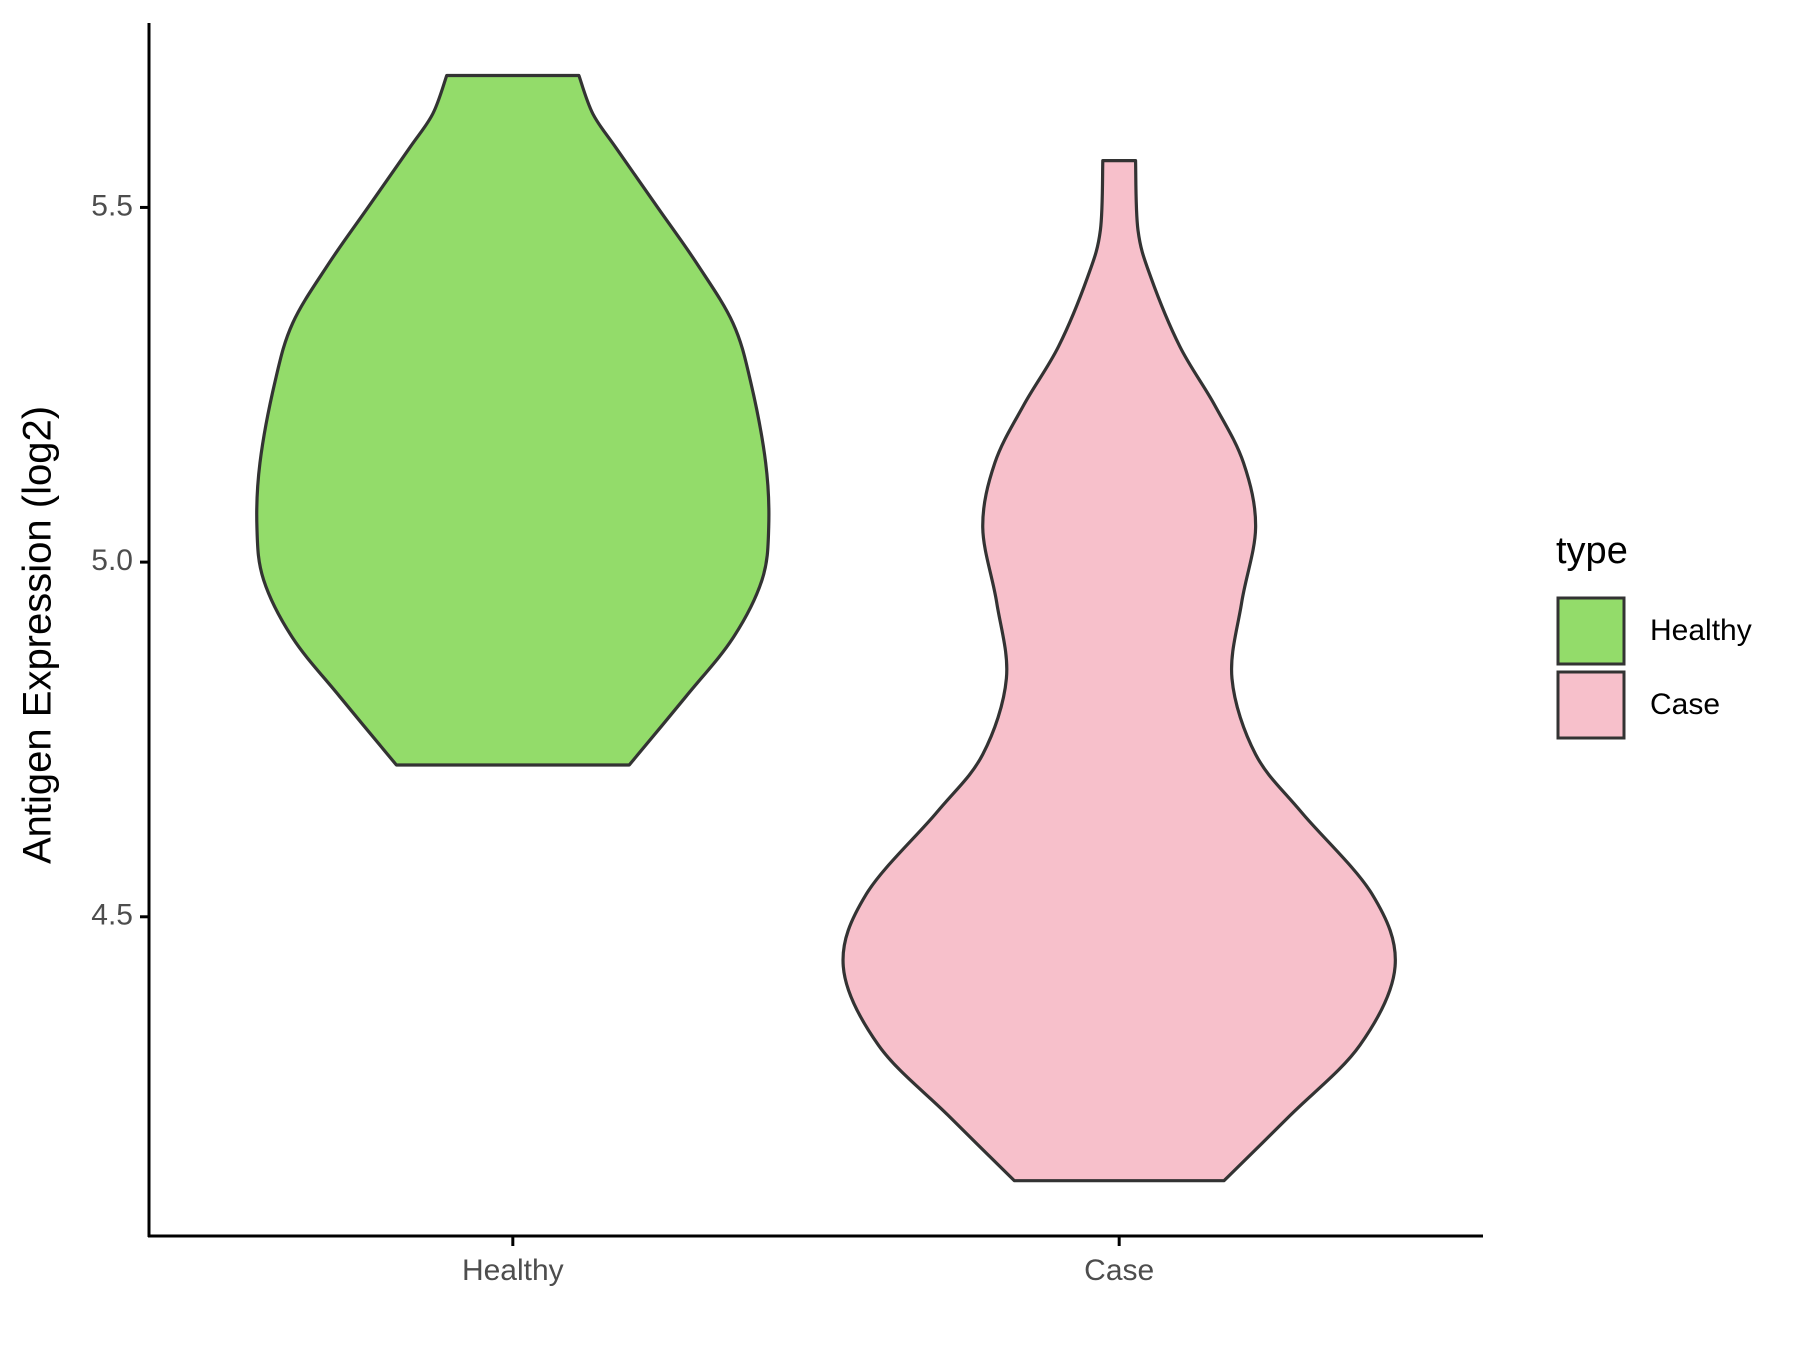 The image size is (1800, 1350). I want to click on legend-label: Case, so click(1685, 704).